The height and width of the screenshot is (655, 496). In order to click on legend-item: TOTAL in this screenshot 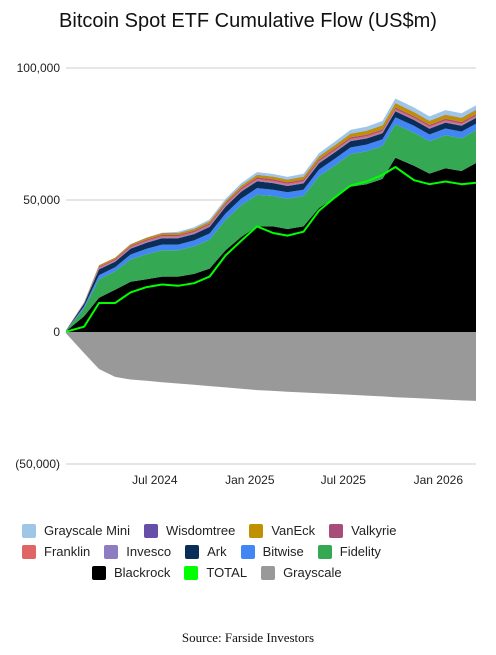, I will do `click(215, 572)`.